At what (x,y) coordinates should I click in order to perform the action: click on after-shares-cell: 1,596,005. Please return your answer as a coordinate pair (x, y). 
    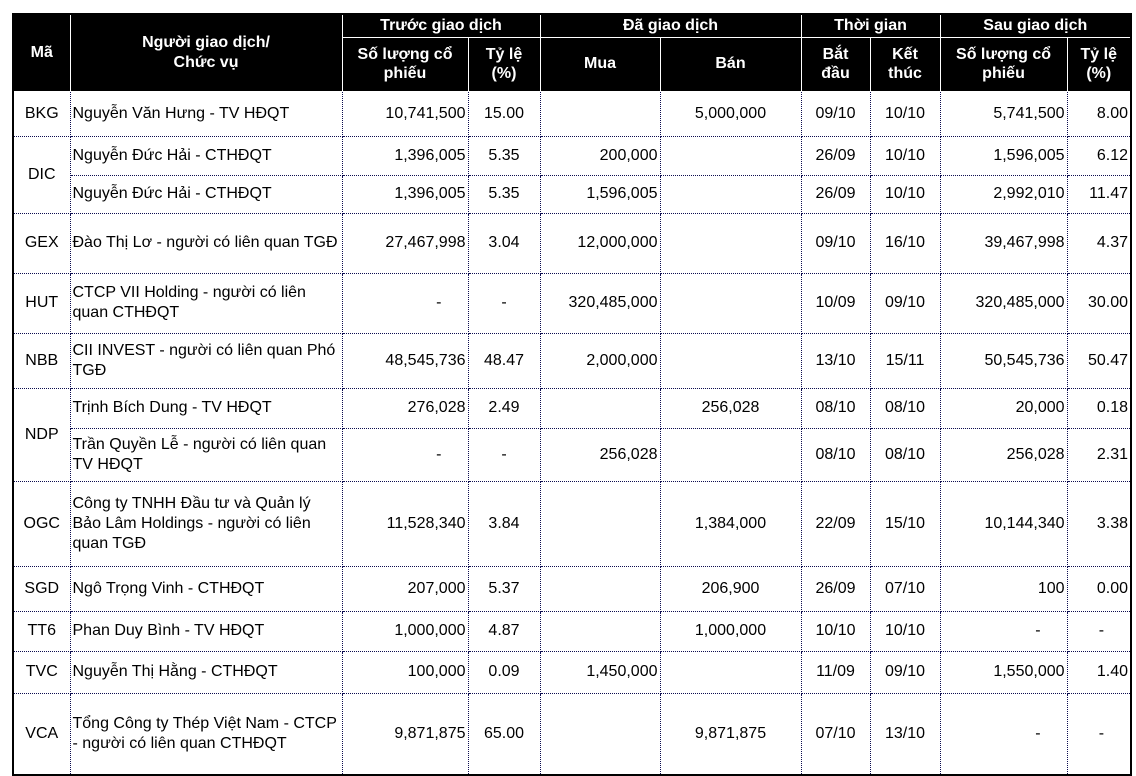
    Looking at the image, I should click on (1003, 155).